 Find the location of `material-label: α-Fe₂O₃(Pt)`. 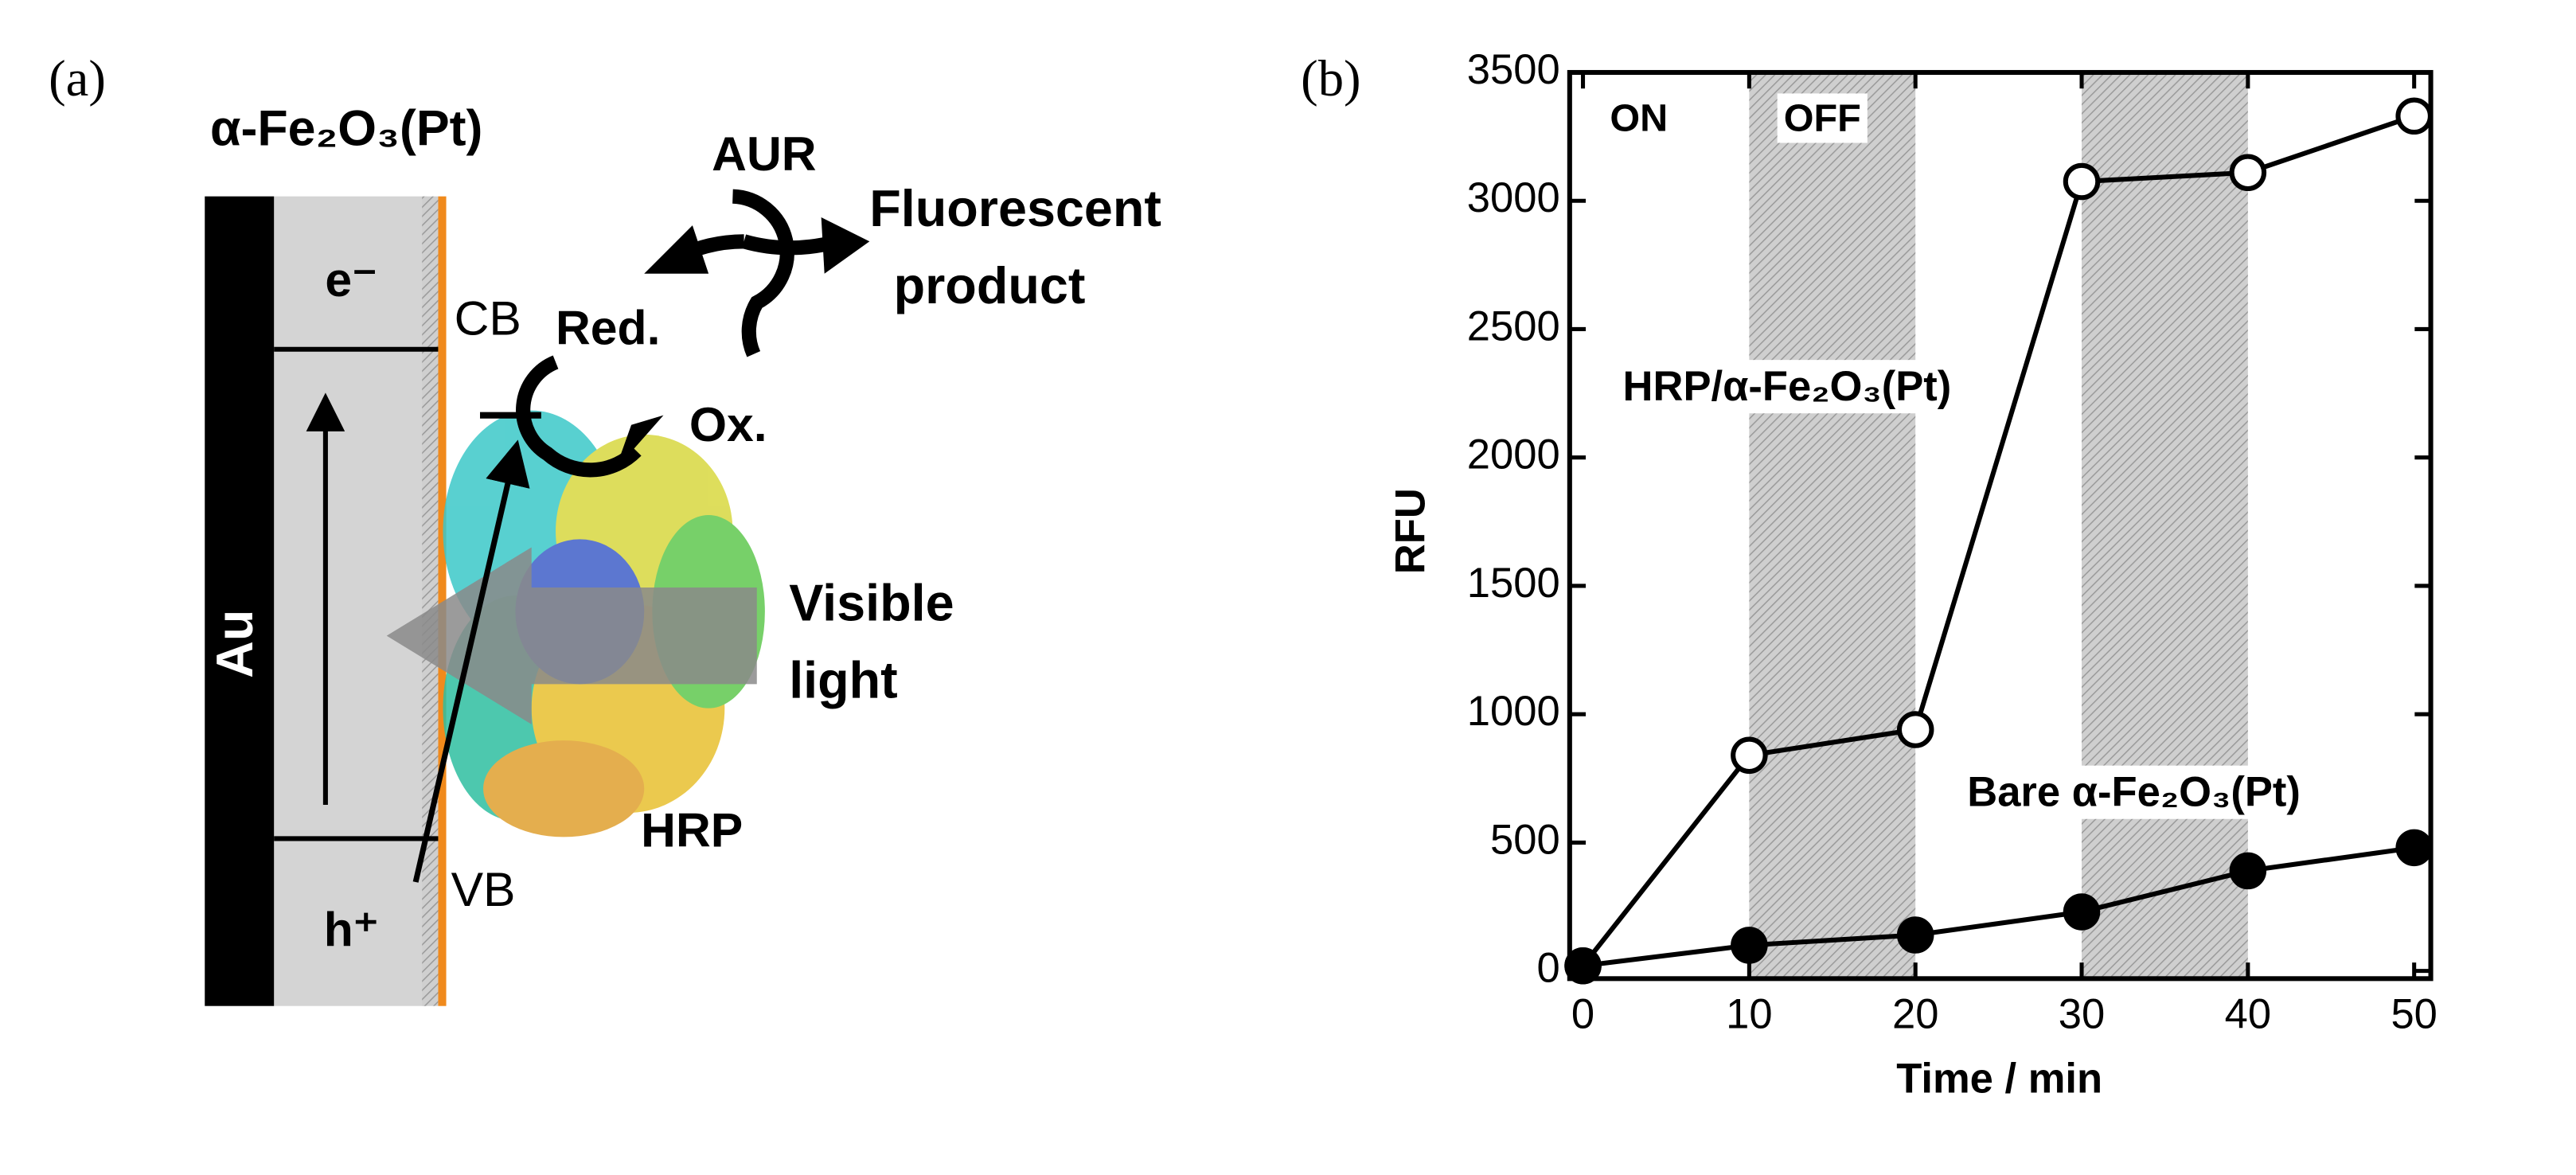

material-label: α-Fe₂O₃(Pt) is located at coordinates (346, 128).